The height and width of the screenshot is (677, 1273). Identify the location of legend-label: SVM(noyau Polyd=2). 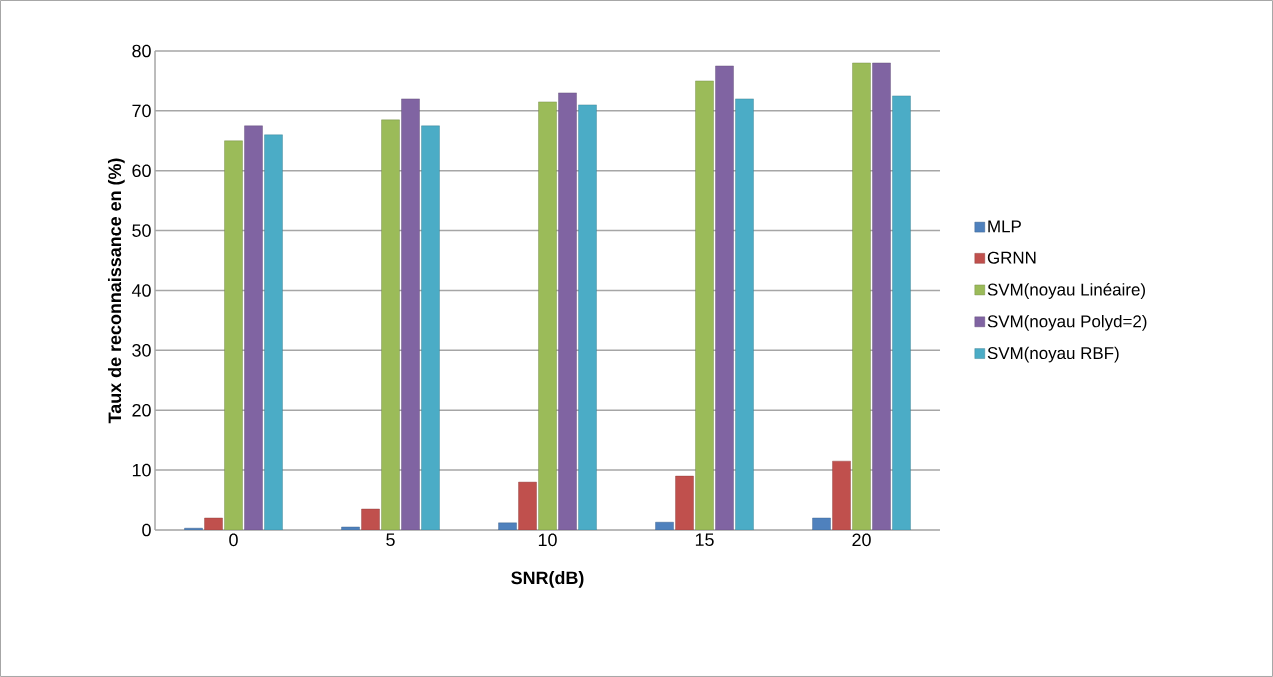
(1067, 322).